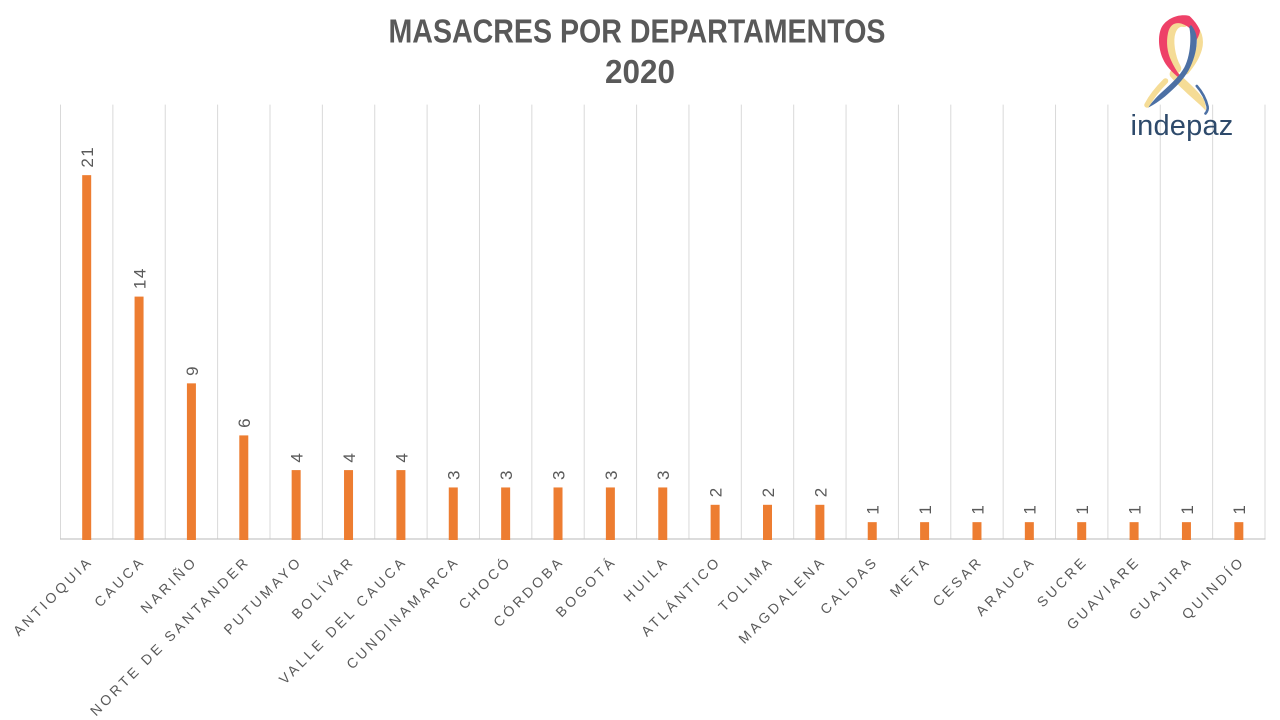 Image resolution: width=1280 pixels, height=720 pixels. Describe the element at coordinates (139, 278) in the screenshot. I see `svg-text: 14` at that location.